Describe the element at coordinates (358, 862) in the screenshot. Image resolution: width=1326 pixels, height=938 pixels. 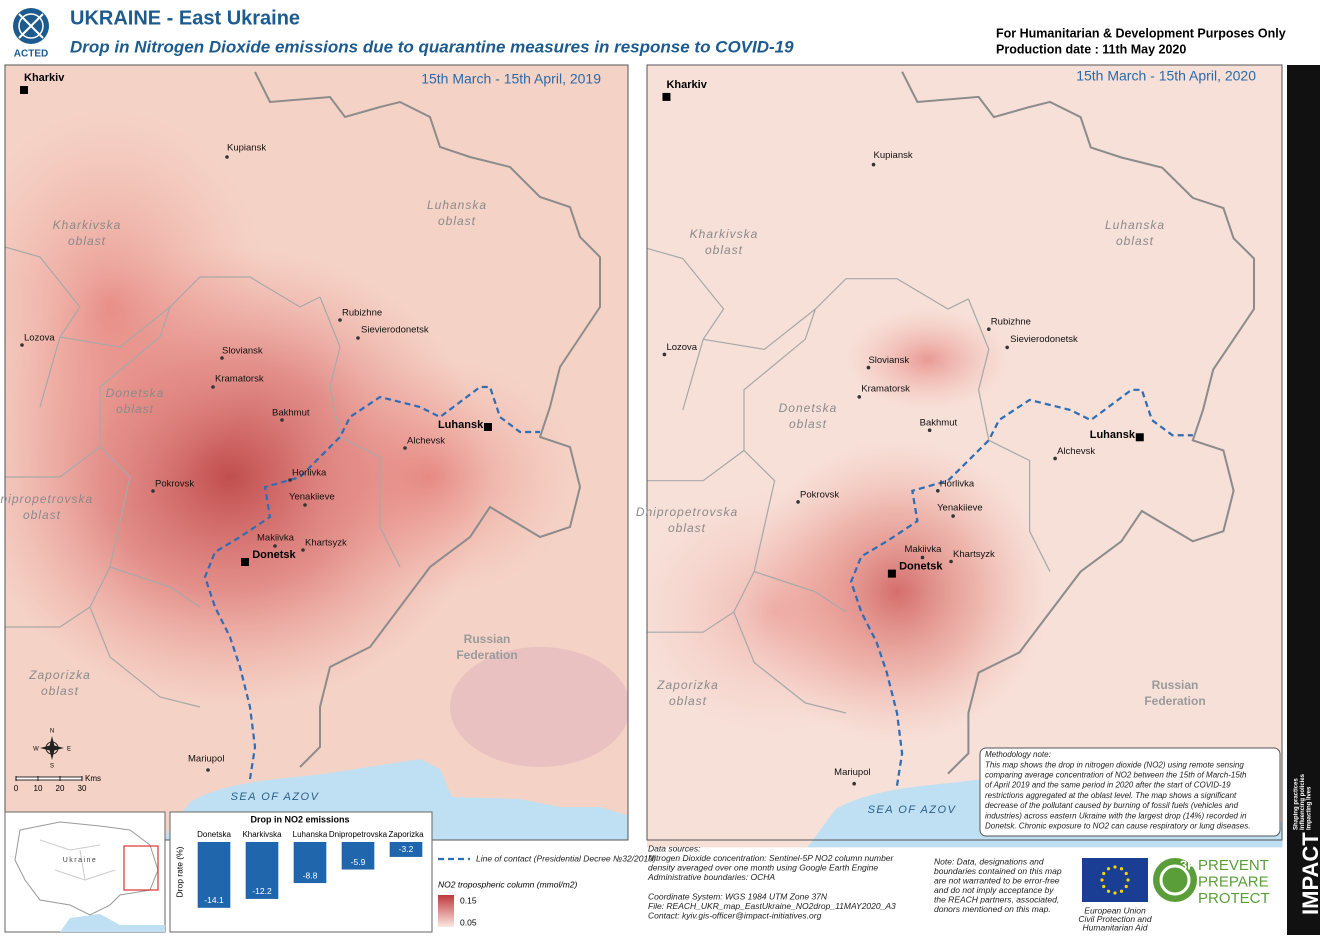
I see `value-label: -5.9` at that location.